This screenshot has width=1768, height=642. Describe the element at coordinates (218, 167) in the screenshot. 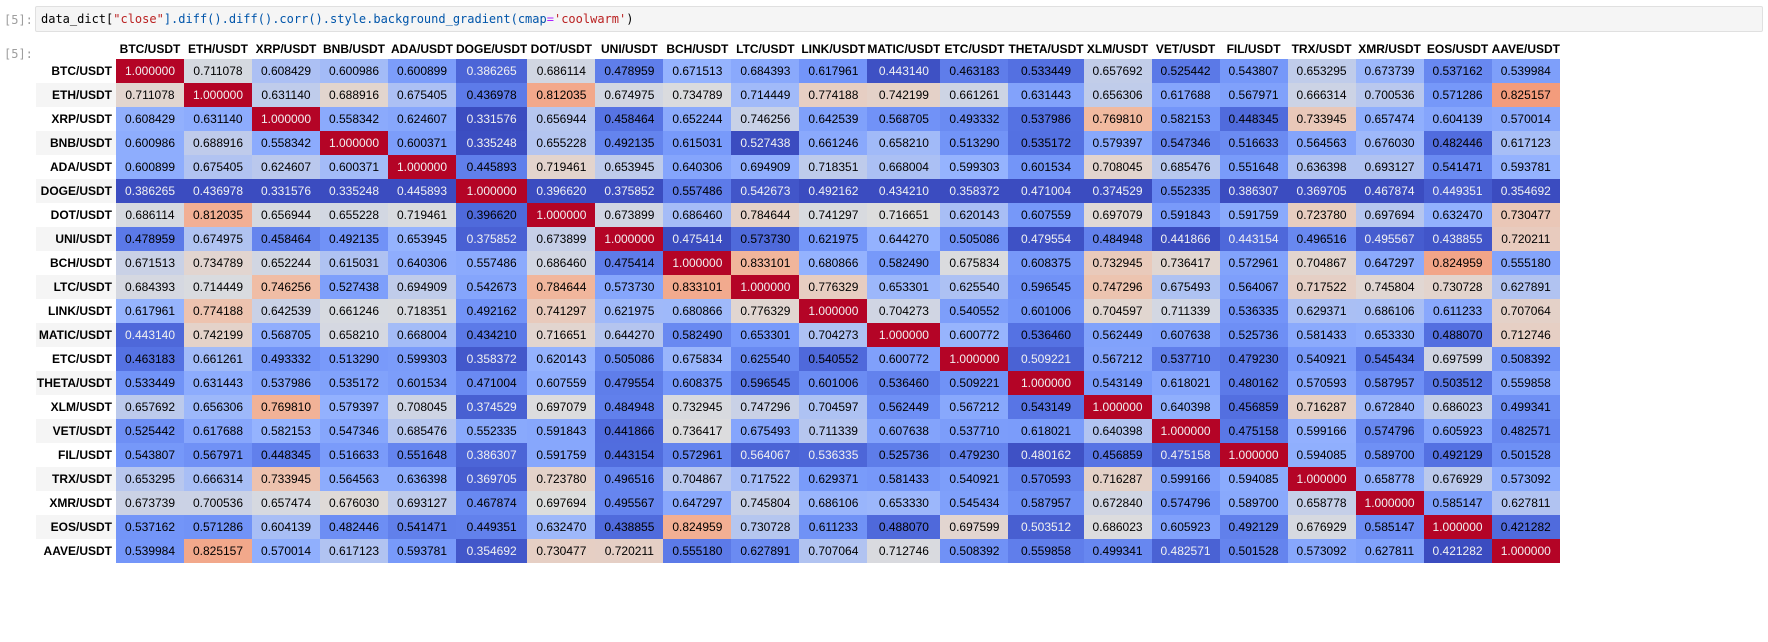

I see `table-cell: 0.675405` at that location.